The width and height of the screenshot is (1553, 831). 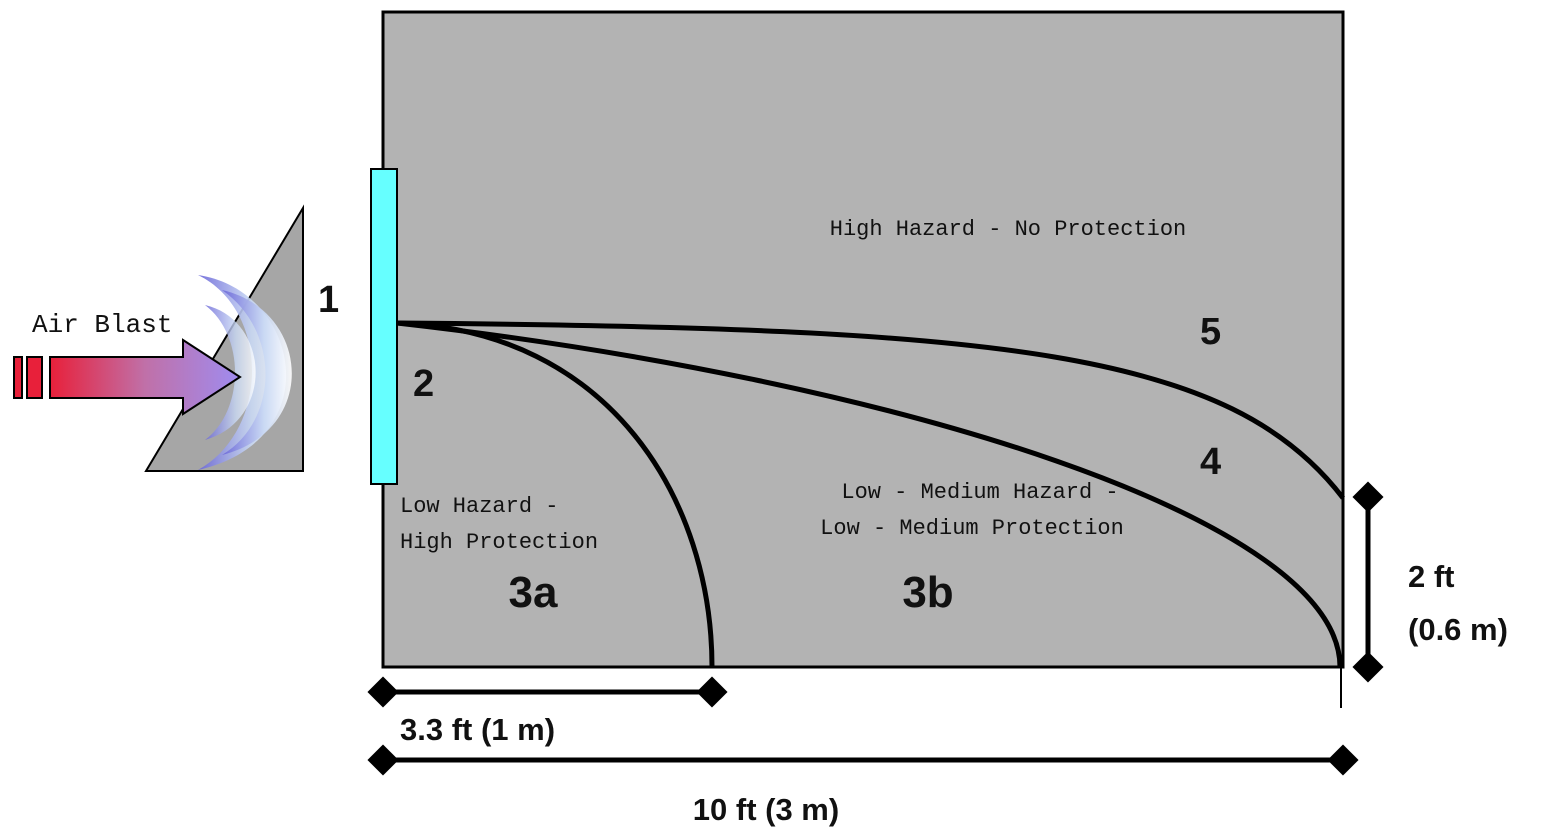 I want to click on blast-arrow, so click(x=127, y=377).